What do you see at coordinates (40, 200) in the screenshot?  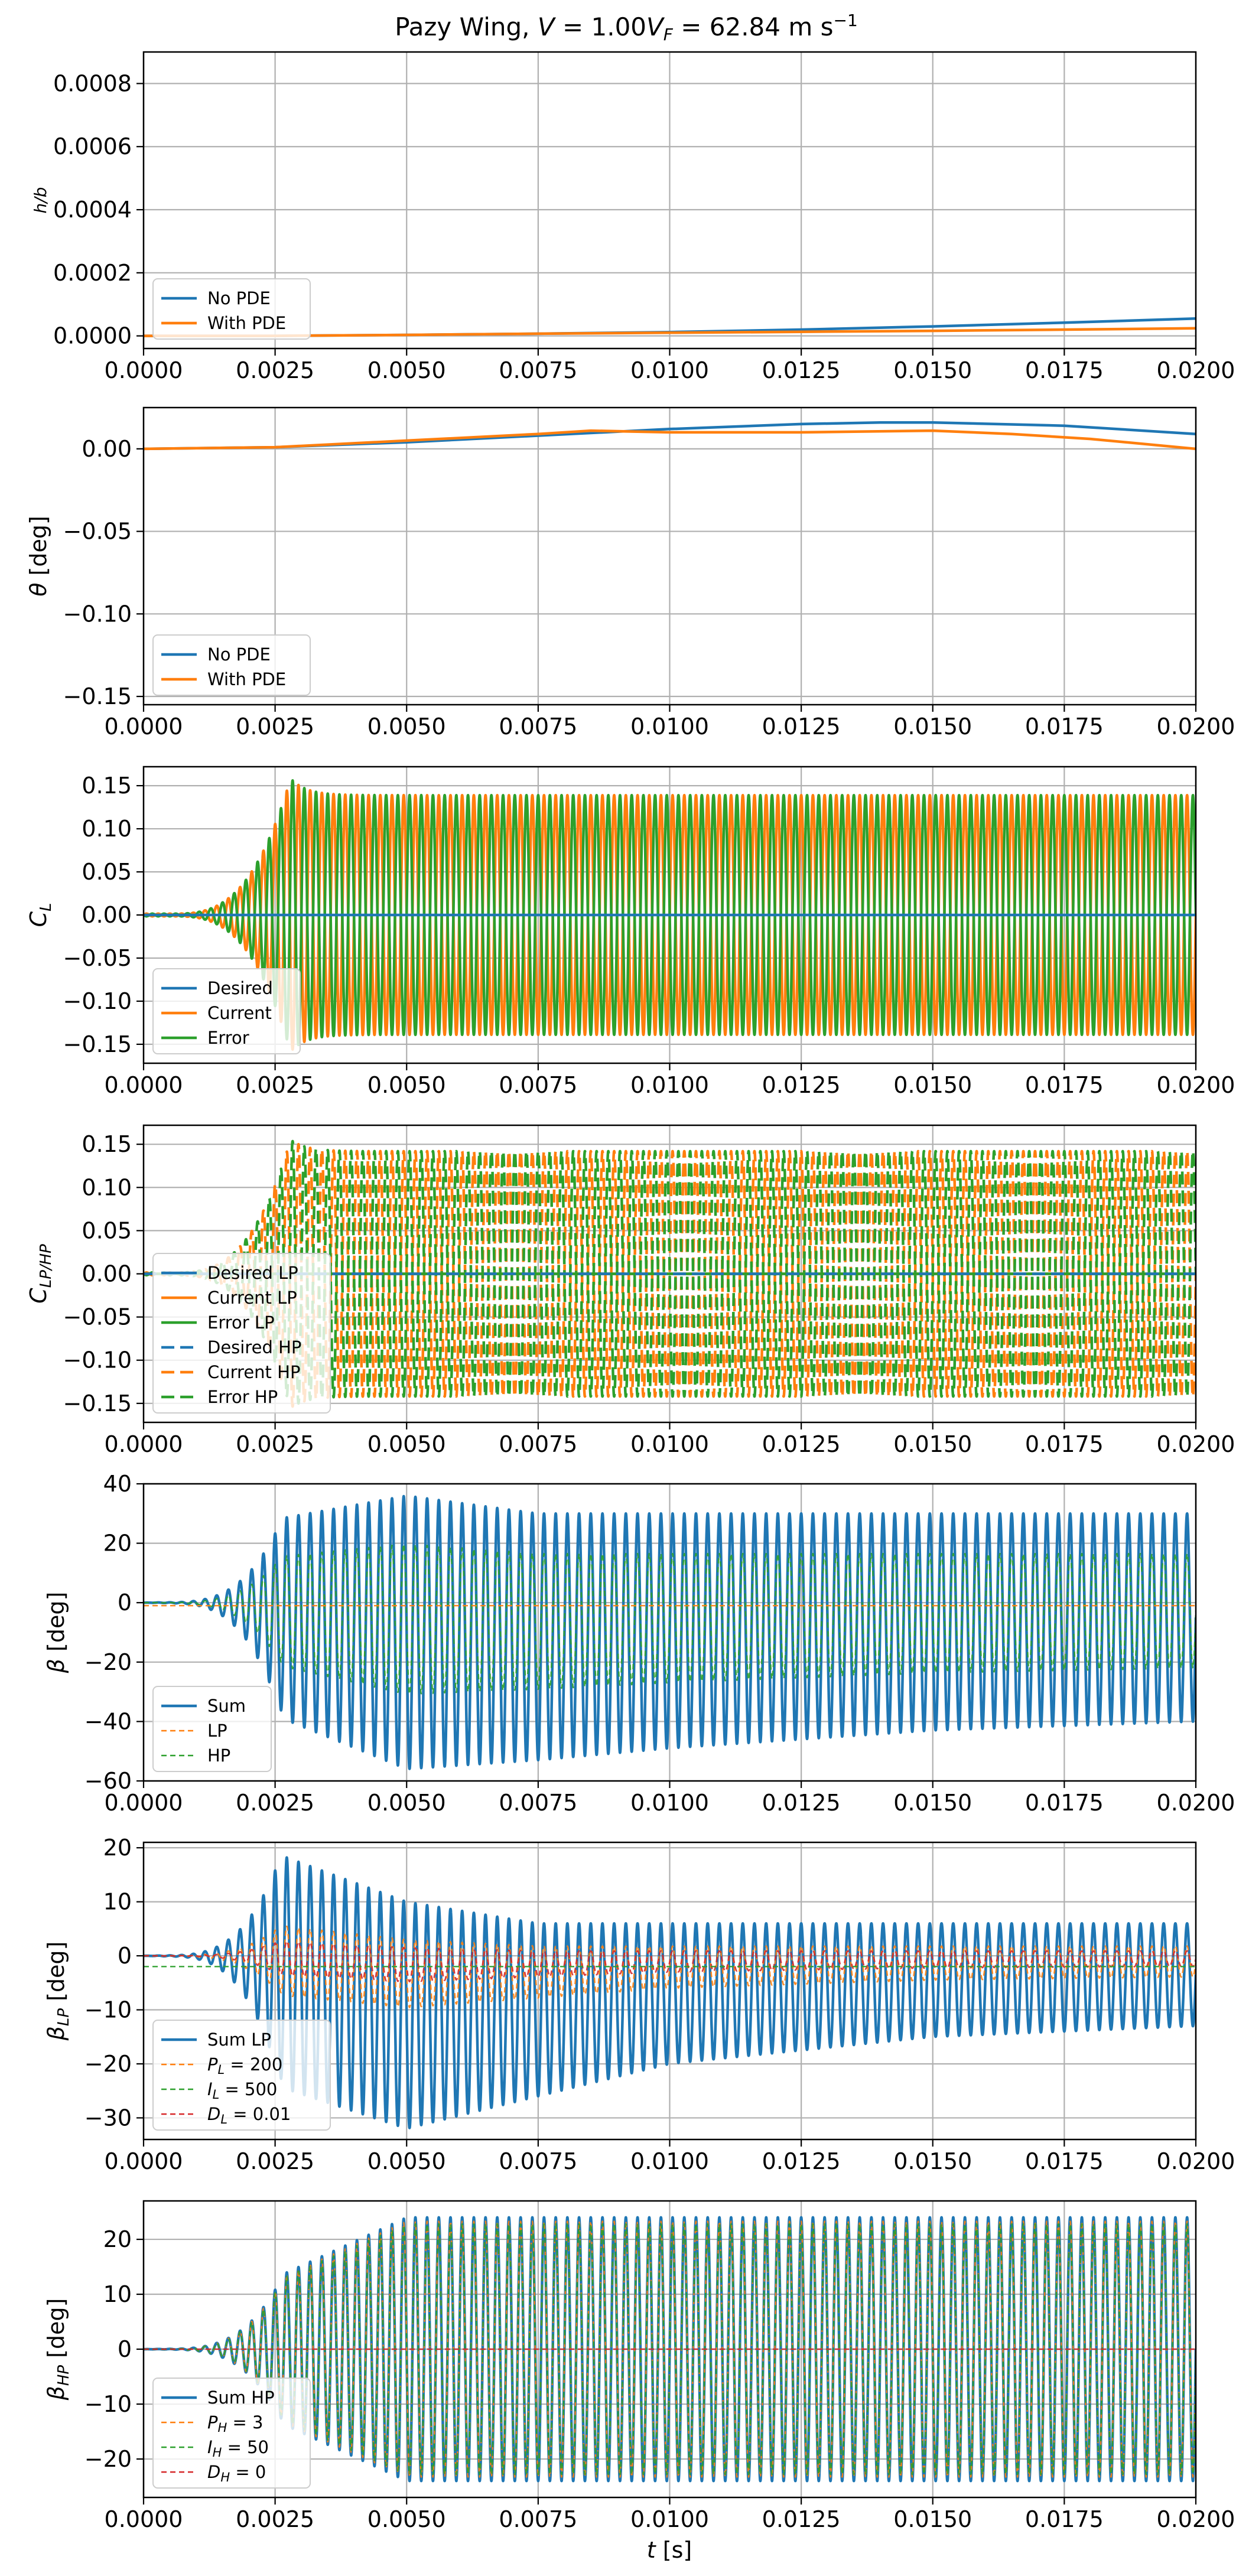 I see `y-axis-label: h/b` at bounding box center [40, 200].